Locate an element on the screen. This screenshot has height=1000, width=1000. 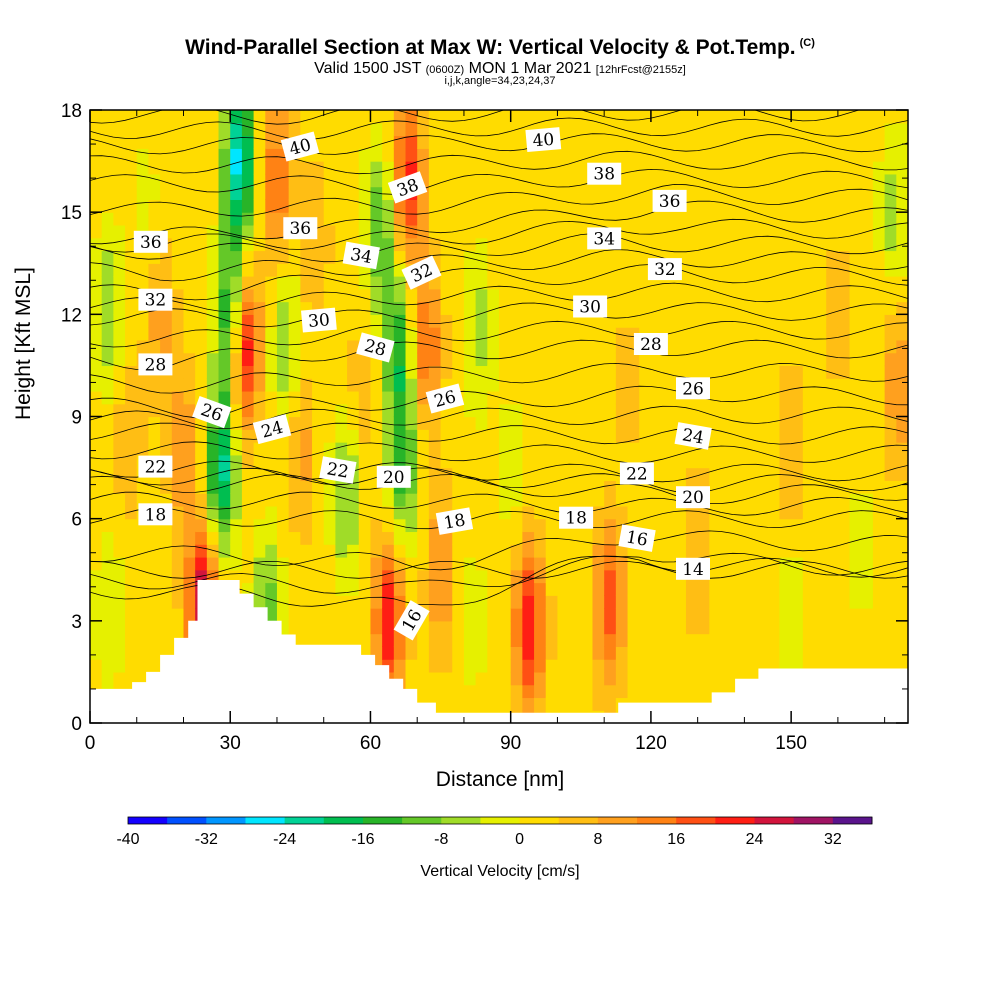
valid-time: Valid 1500 JST is located at coordinates (368, 68).